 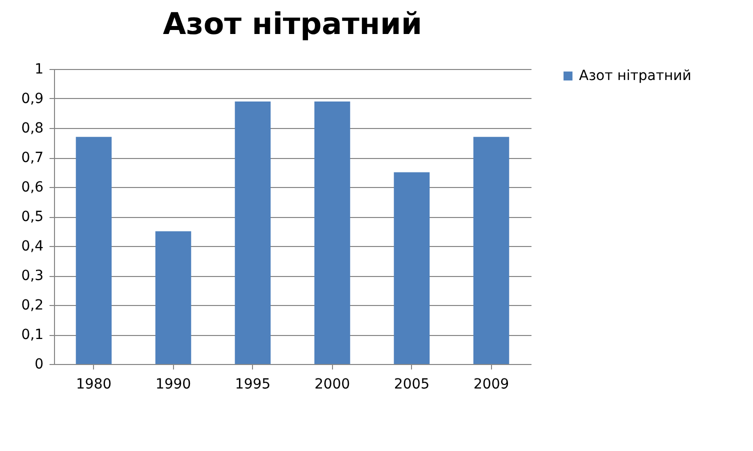 I want to click on x-tick-label: 2005, so click(x=412, y=384).